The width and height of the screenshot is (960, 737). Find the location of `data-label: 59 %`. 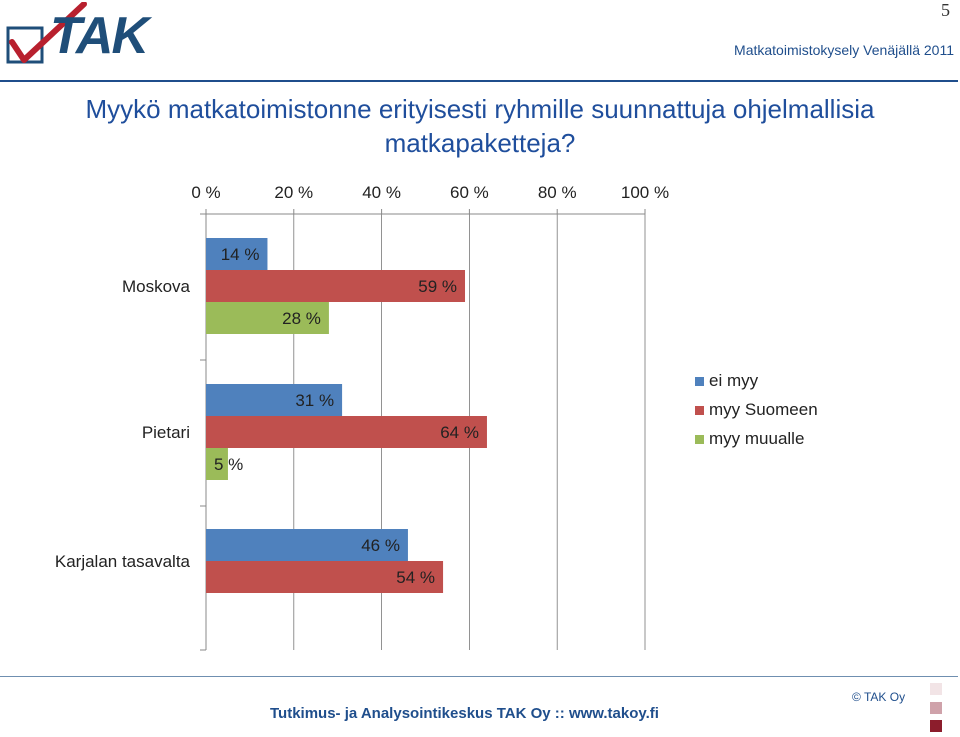

data-label: 59 % is located at coordinates (437, 286).